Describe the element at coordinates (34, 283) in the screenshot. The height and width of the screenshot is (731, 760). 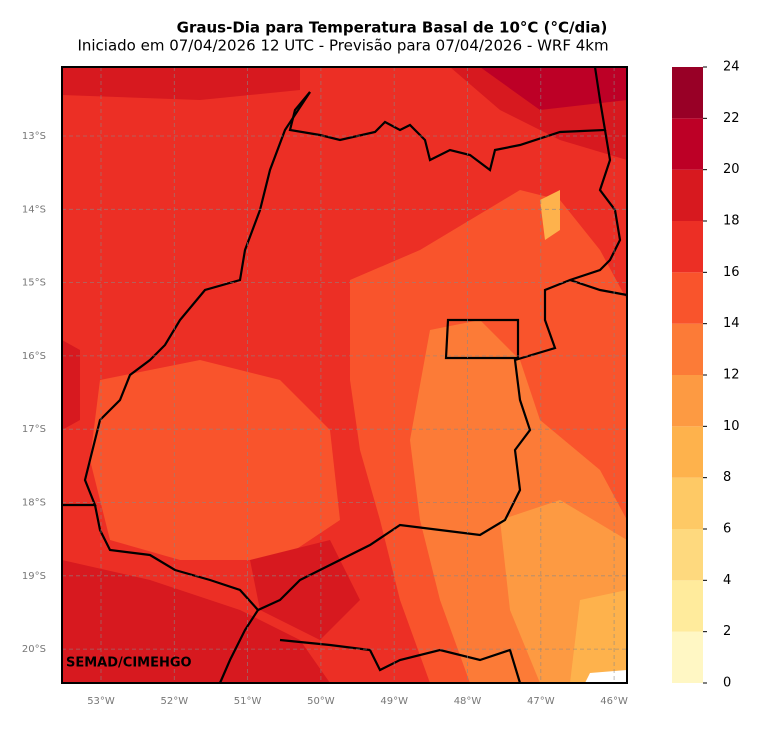
I see `lat-label: 15°S` at that location.